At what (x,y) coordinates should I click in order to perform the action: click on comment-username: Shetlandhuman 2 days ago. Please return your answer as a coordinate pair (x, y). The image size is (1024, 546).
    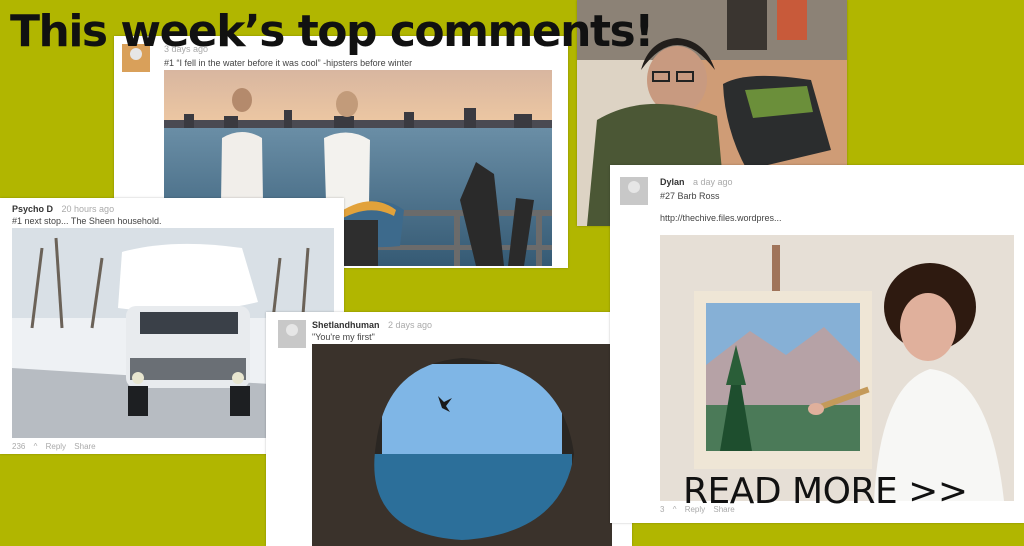
    Looking at the image, I should click on (372, 325).